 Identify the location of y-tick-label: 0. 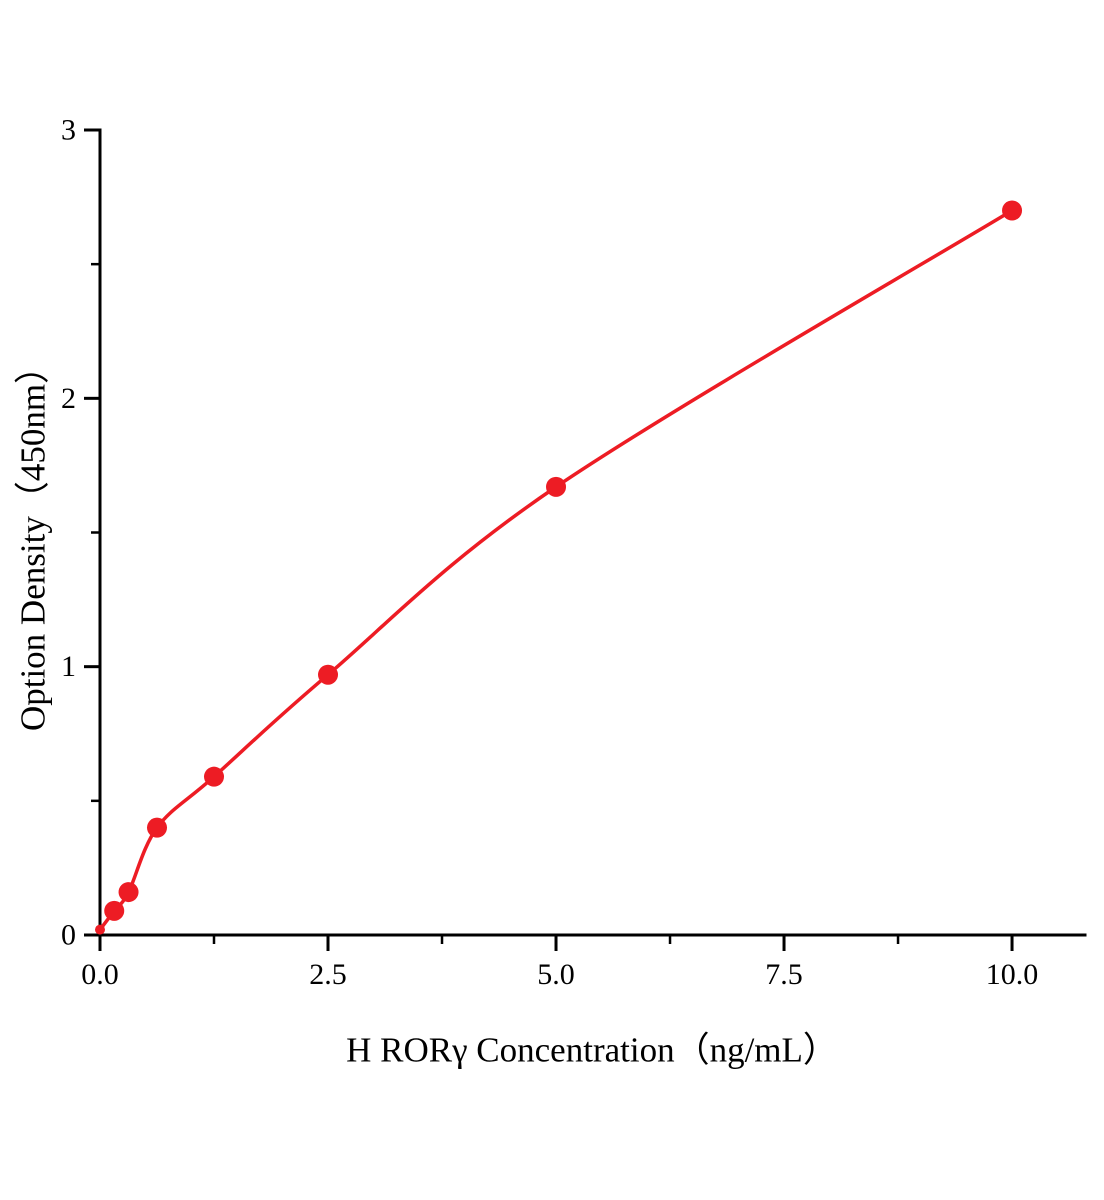
(68, 935).